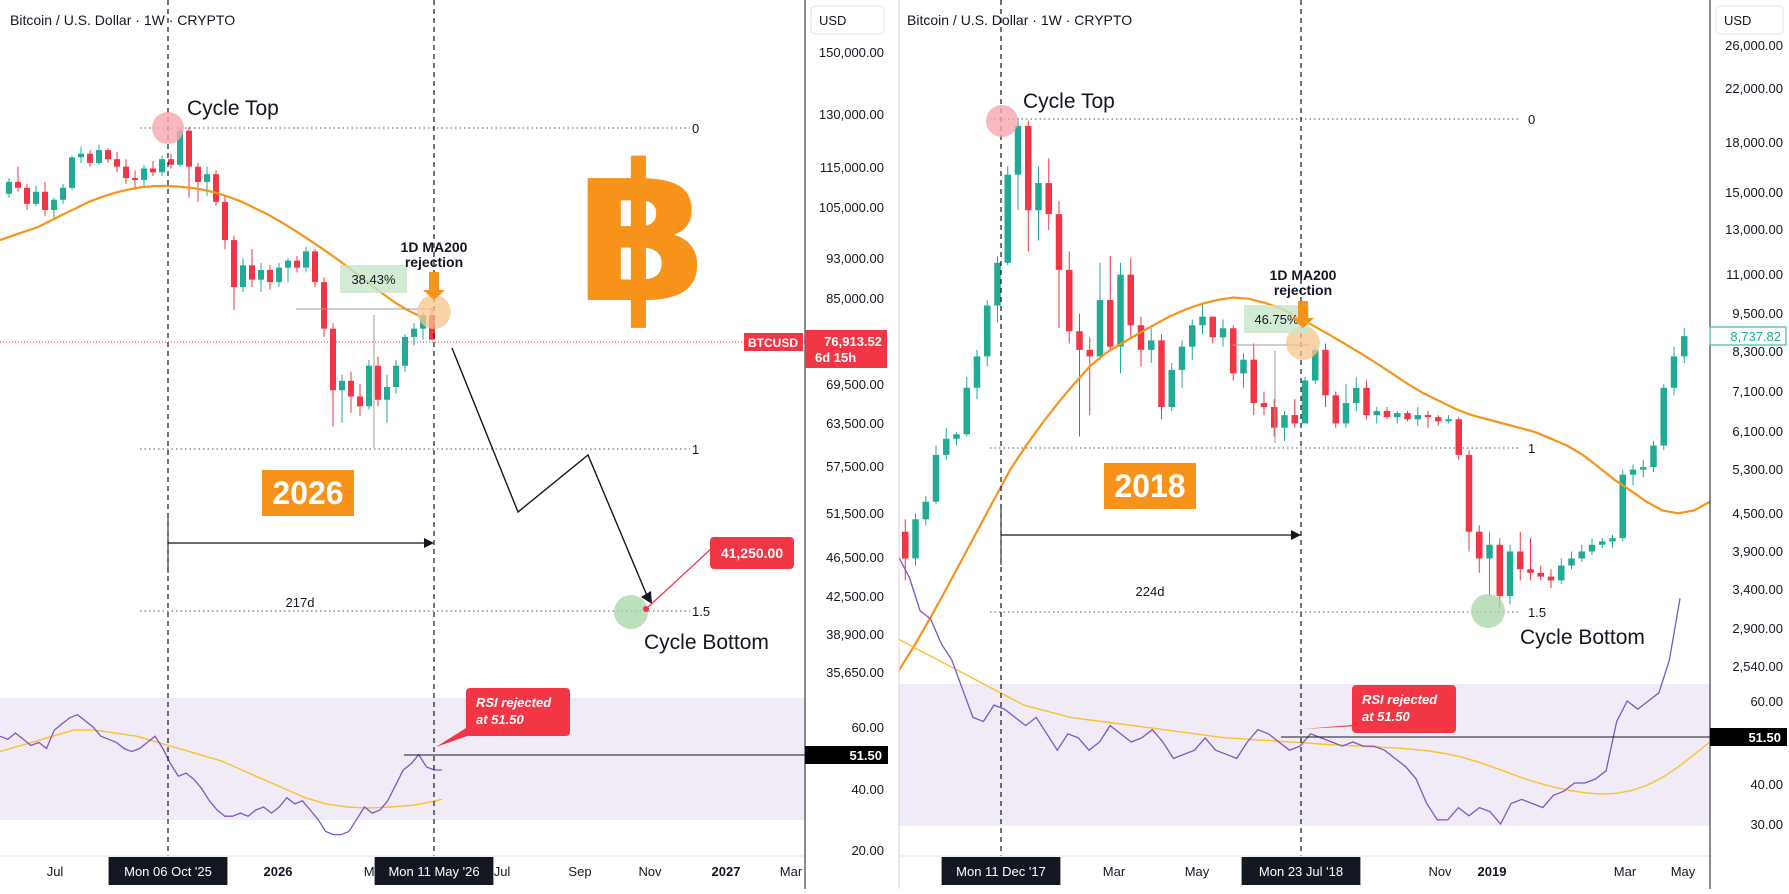 Image resolution: width=1789 pixels, height=894 pixels. I want to click on currency-label: USD, so click(1737, 20).